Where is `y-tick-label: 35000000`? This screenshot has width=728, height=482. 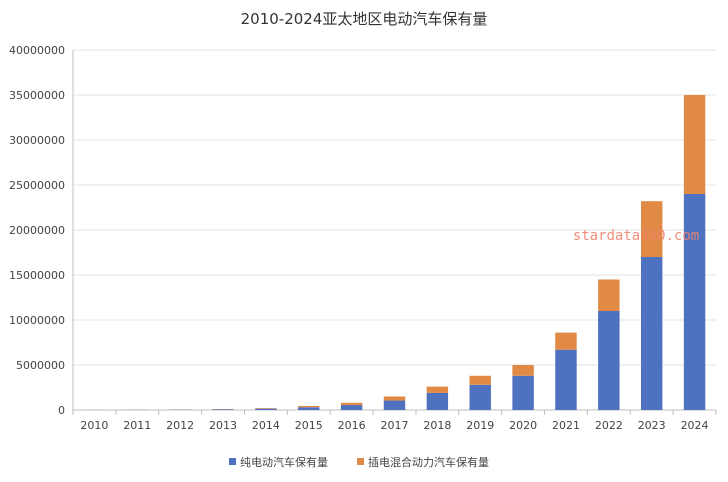 y-tick-label: 35000000 is located at coordinates (37, 95).